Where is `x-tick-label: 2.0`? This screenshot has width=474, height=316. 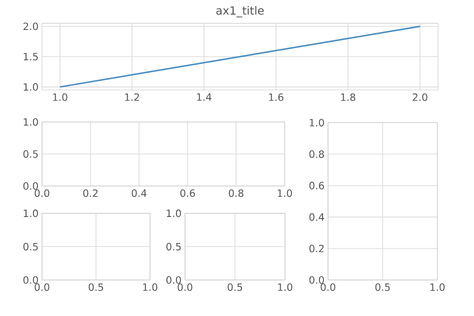 x-tick-label: 2.0 is located at coordinates (420, 97).